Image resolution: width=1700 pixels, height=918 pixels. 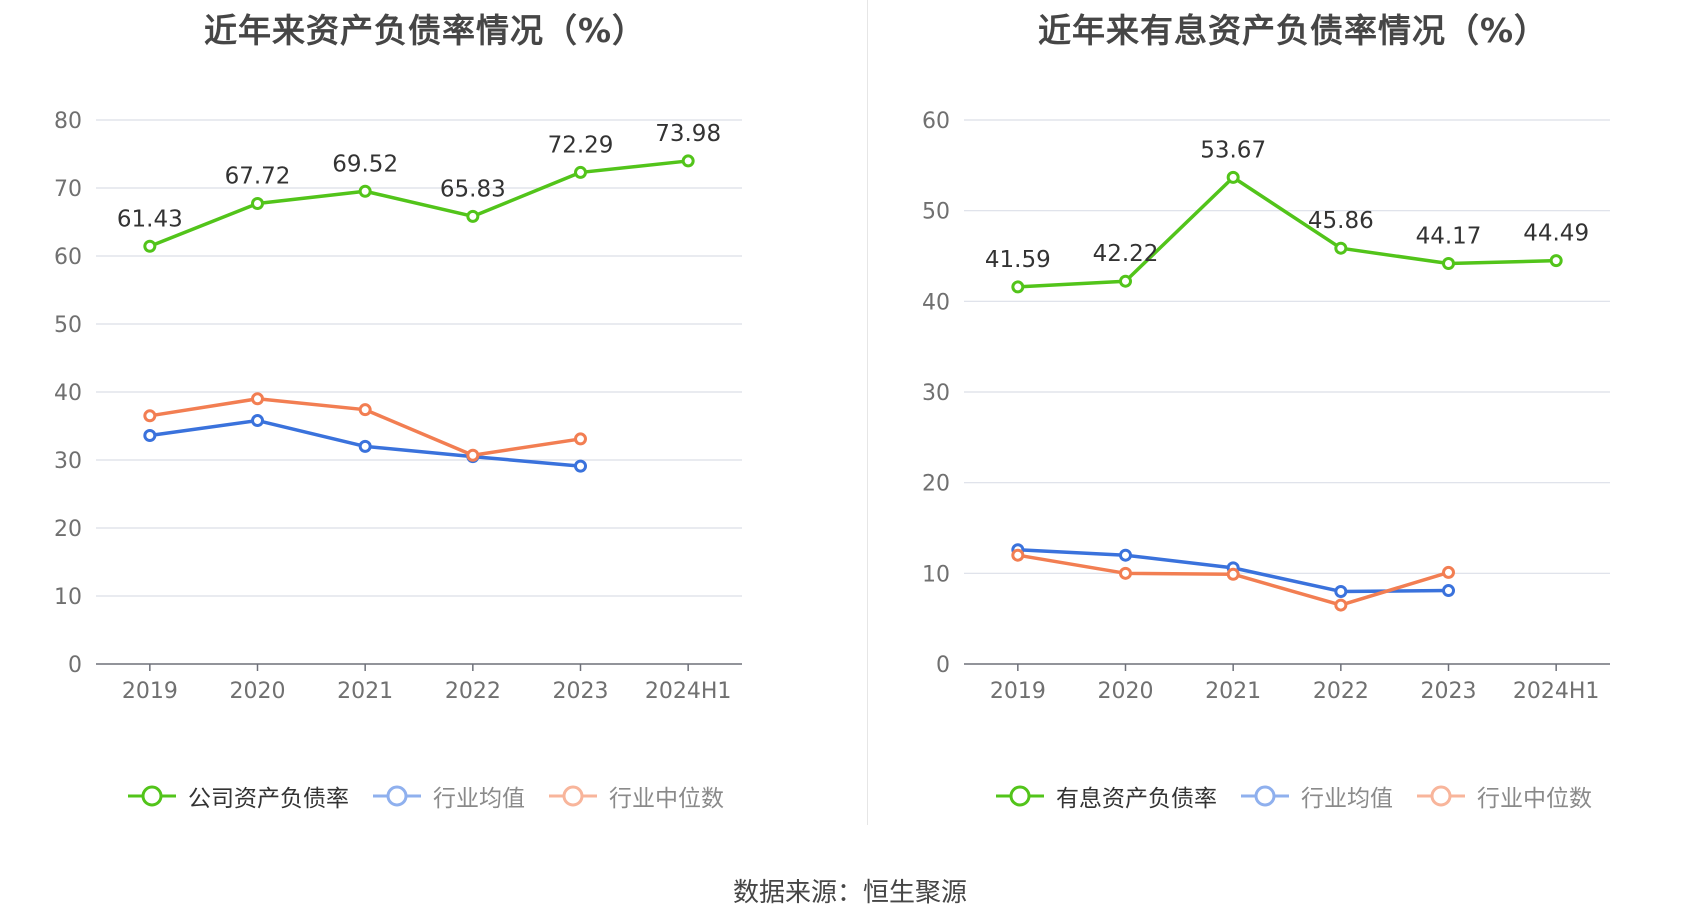 I want to click on data-label: 44.49, so click(x=1556, y=234).